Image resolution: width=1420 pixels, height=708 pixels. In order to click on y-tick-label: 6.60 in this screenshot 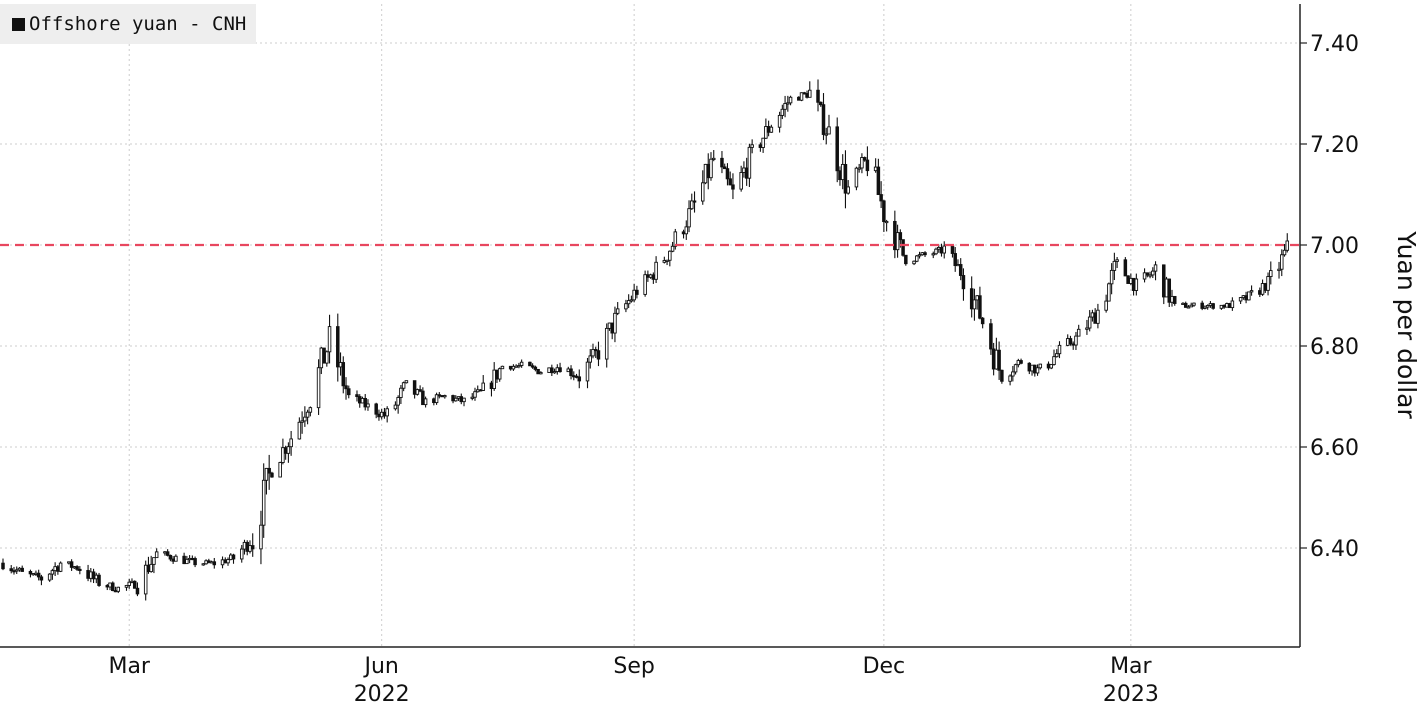, I will do `click(1334, 448)`.